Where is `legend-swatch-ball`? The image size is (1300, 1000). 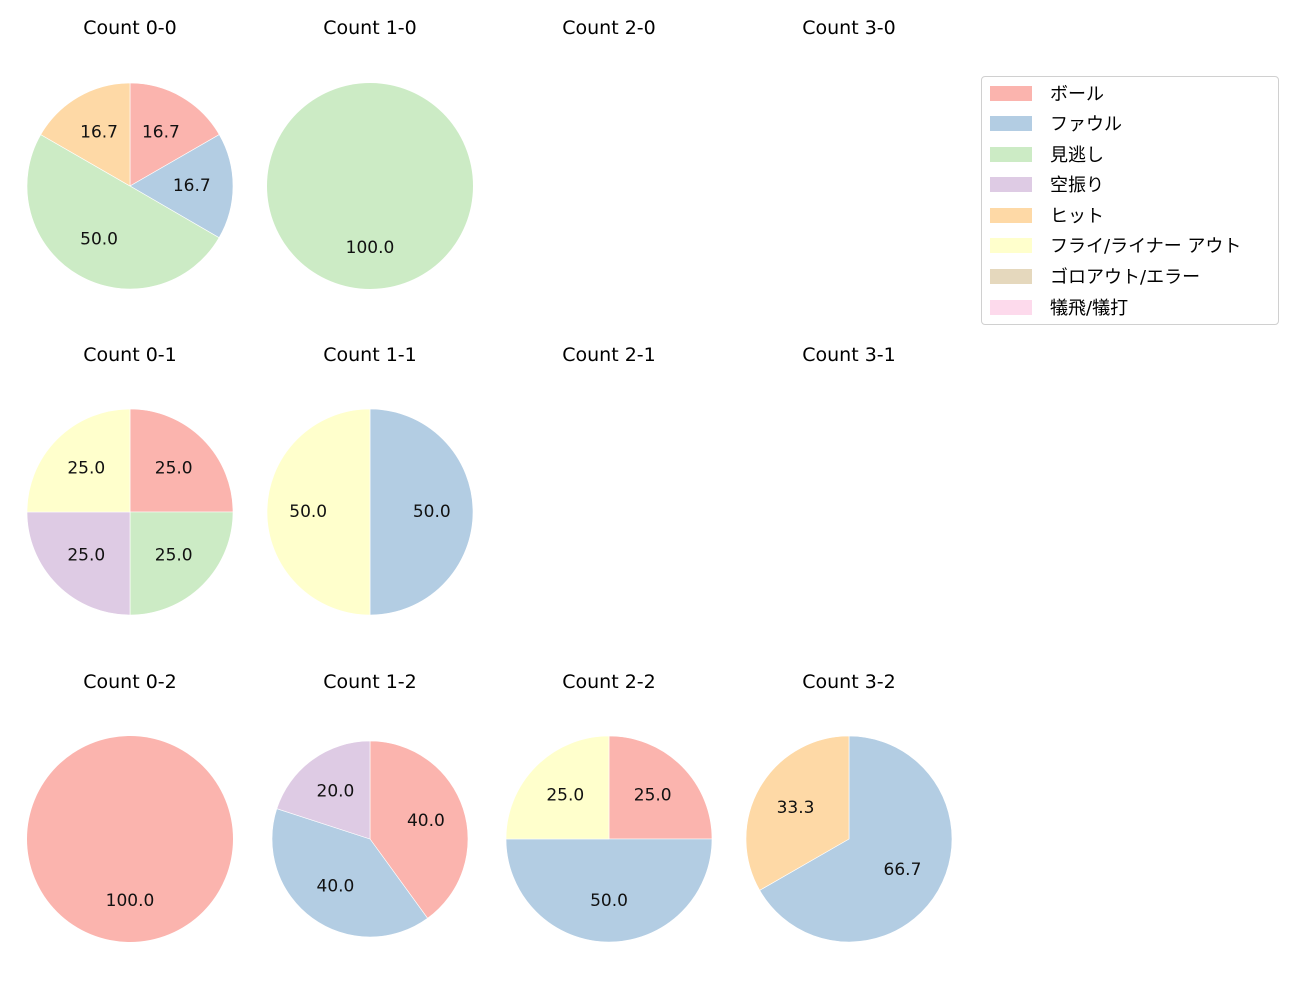 legend-swatch-ball is located at coordinates (1011, 93).